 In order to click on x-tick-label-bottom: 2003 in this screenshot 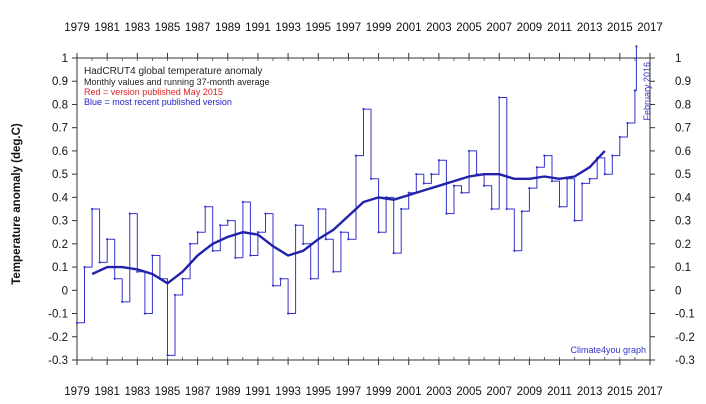, I will do `click(439, 392)`.